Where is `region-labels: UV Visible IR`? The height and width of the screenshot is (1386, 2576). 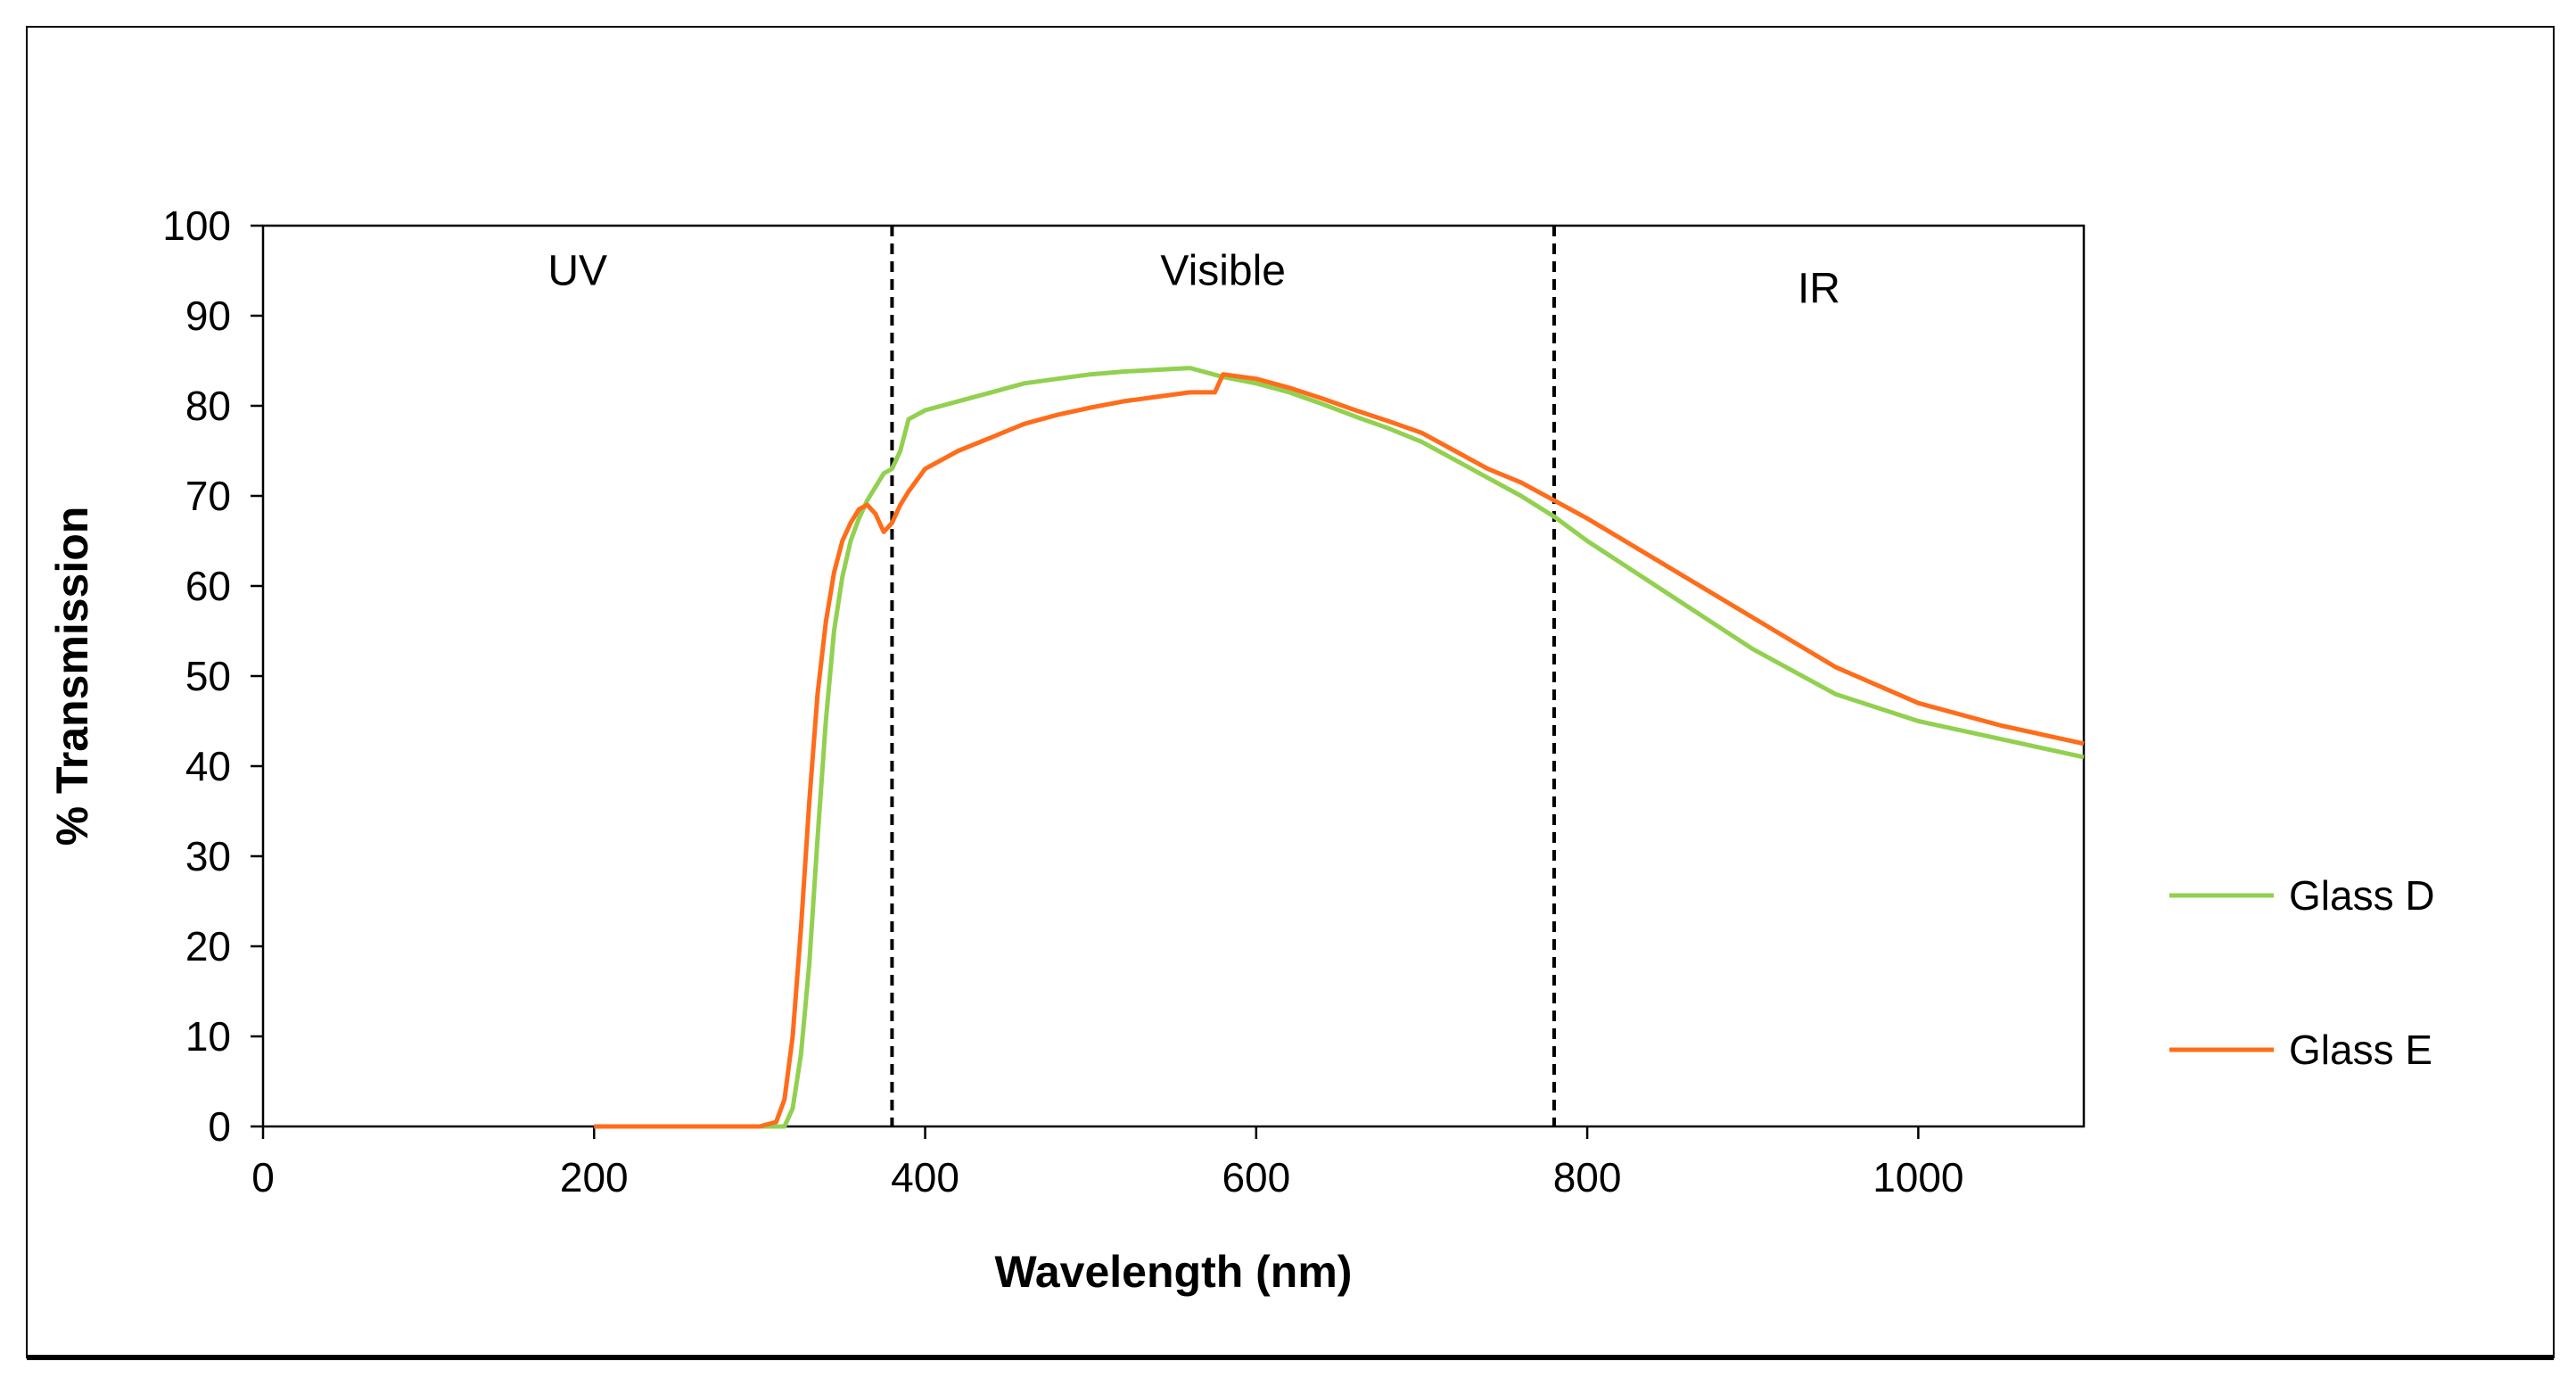
region-labels: UV Visible IR is located at coordinates (1193, 280).